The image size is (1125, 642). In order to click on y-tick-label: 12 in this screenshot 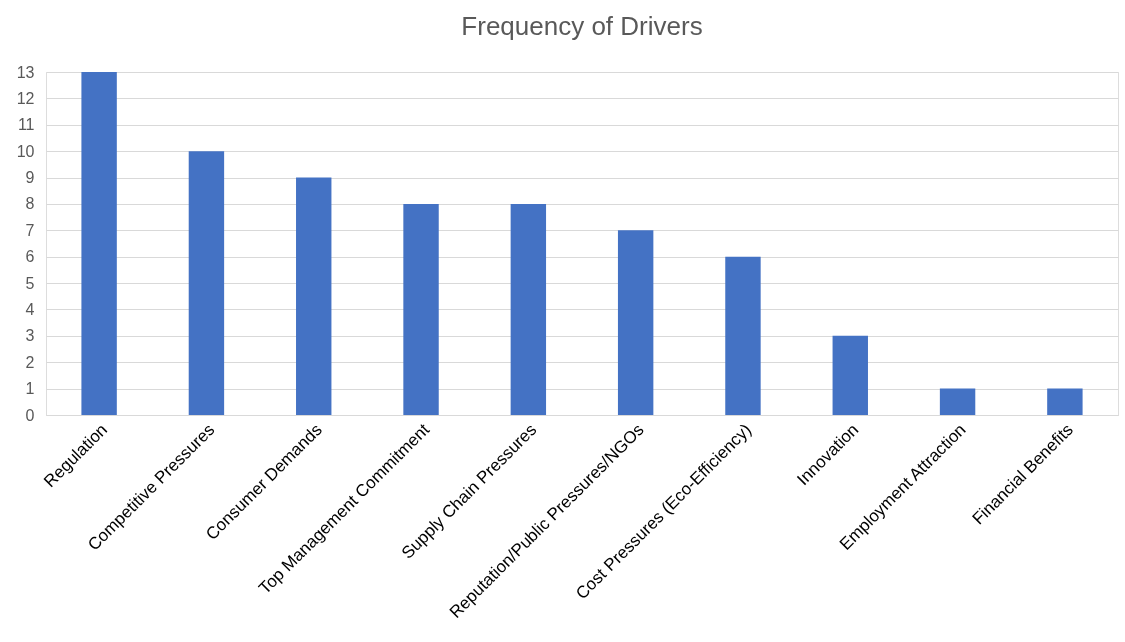, I will do `click(25, 98)`.